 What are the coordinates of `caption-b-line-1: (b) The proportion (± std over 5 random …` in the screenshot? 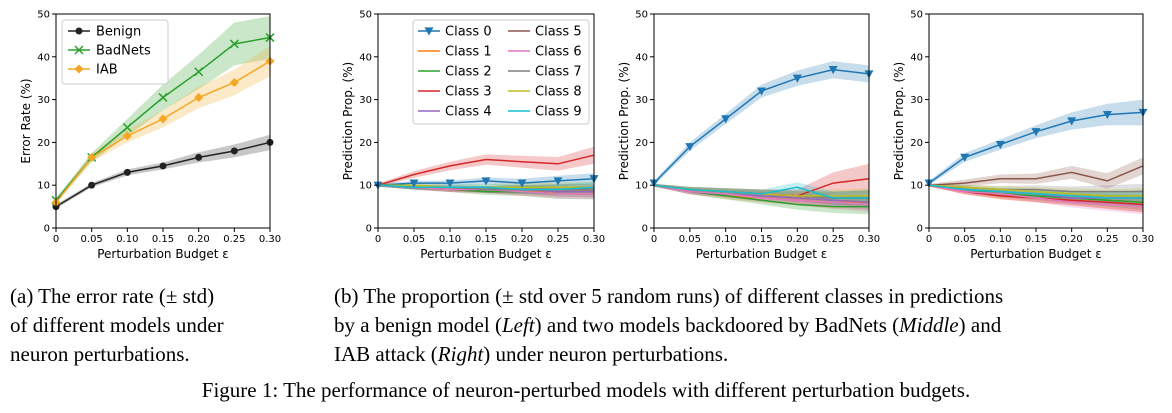 It's located at (669, 296).